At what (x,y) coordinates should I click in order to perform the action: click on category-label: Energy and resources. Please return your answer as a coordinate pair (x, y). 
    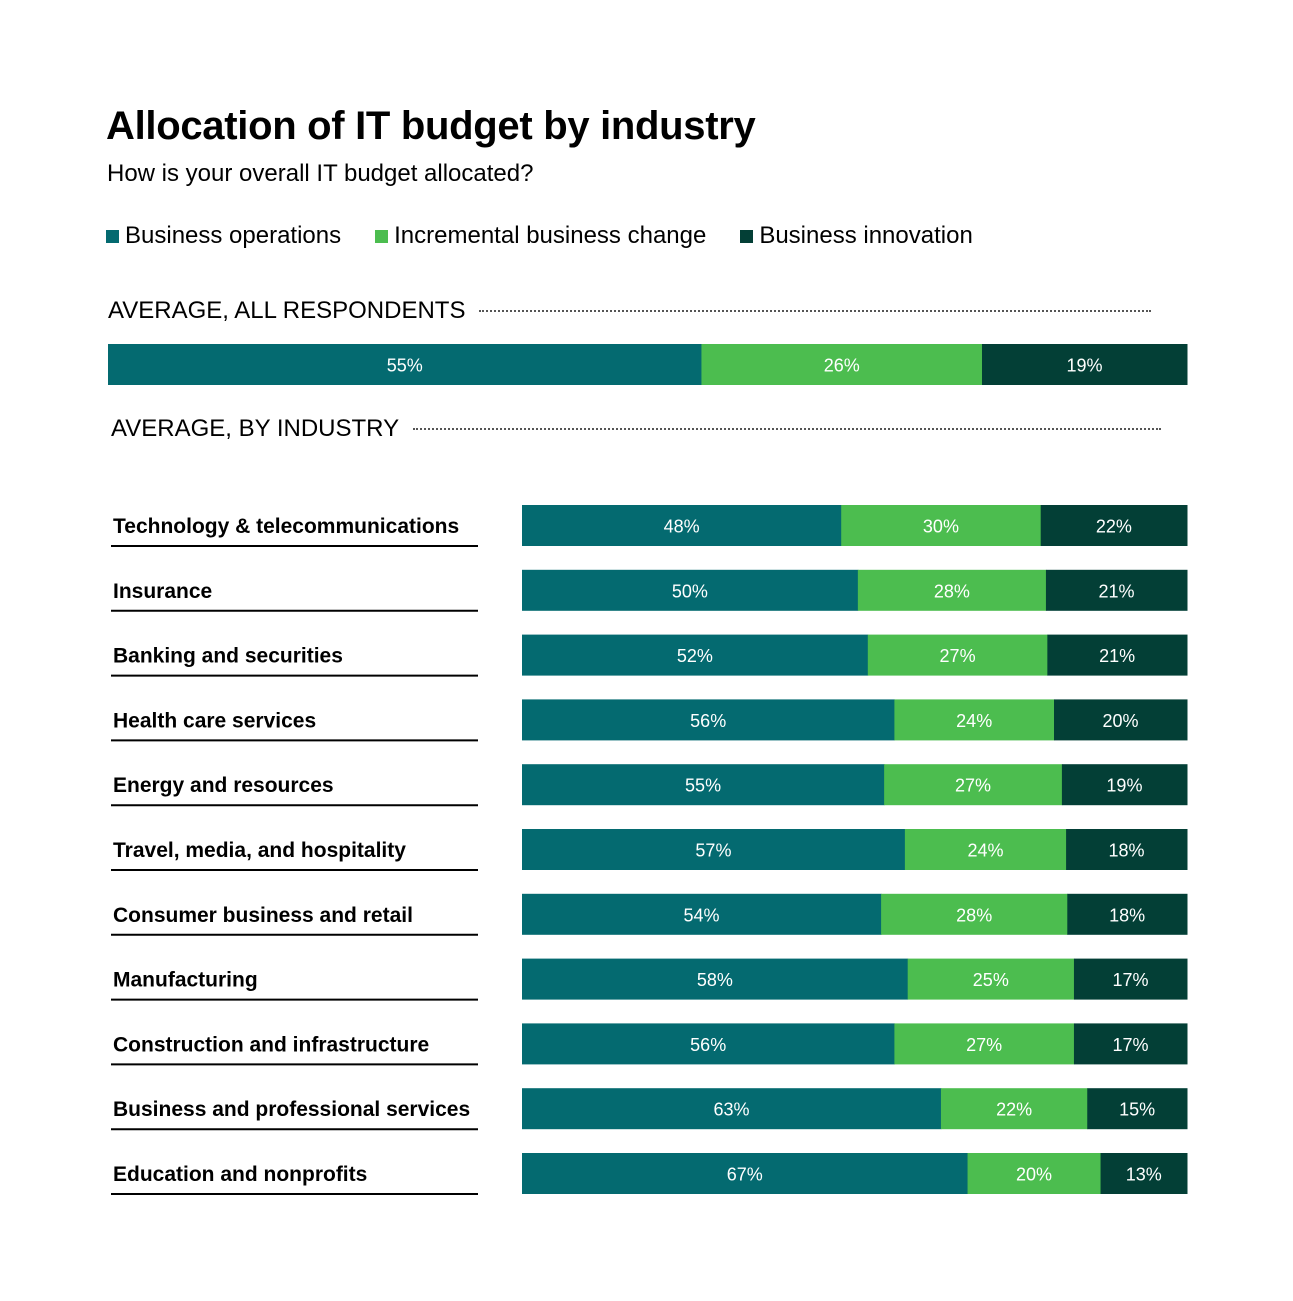
    Looking at the image, I should click on (223, 785).